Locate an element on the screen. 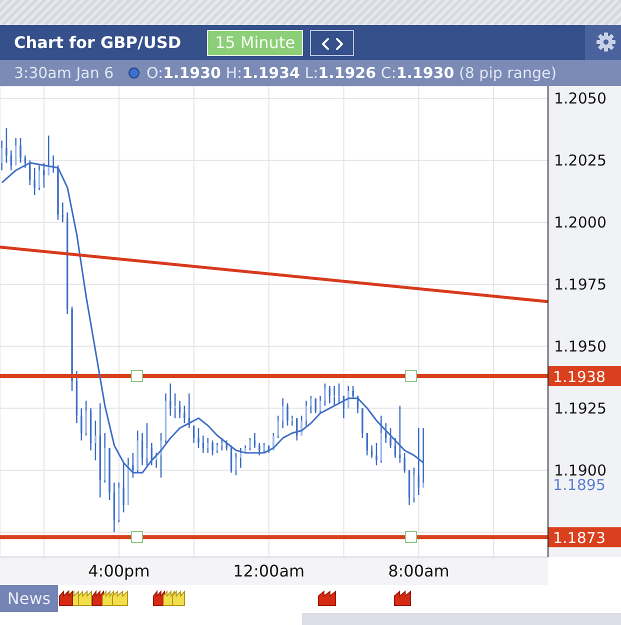 The width and height of the screenshot is (621, 625). y-tick-label: 1.1975 is located at coordinates (580, 285).